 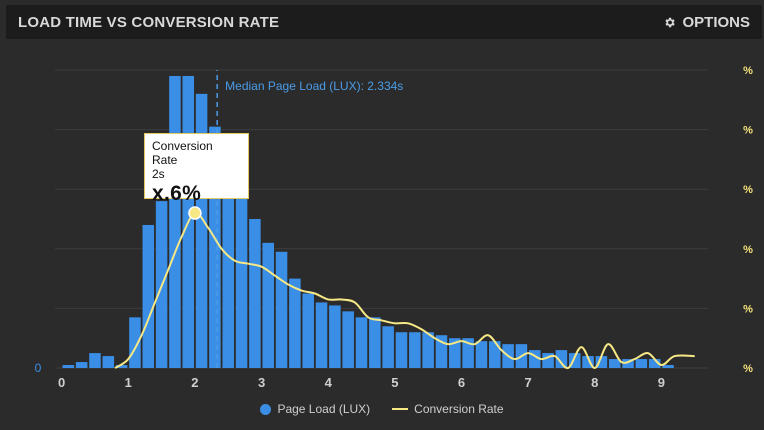 I want to click on x-axis-tick-label: 3, so click(x=261, y=382).